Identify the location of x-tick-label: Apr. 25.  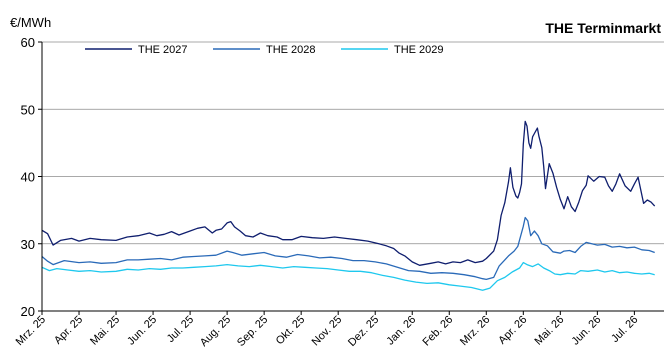
(68, 330).